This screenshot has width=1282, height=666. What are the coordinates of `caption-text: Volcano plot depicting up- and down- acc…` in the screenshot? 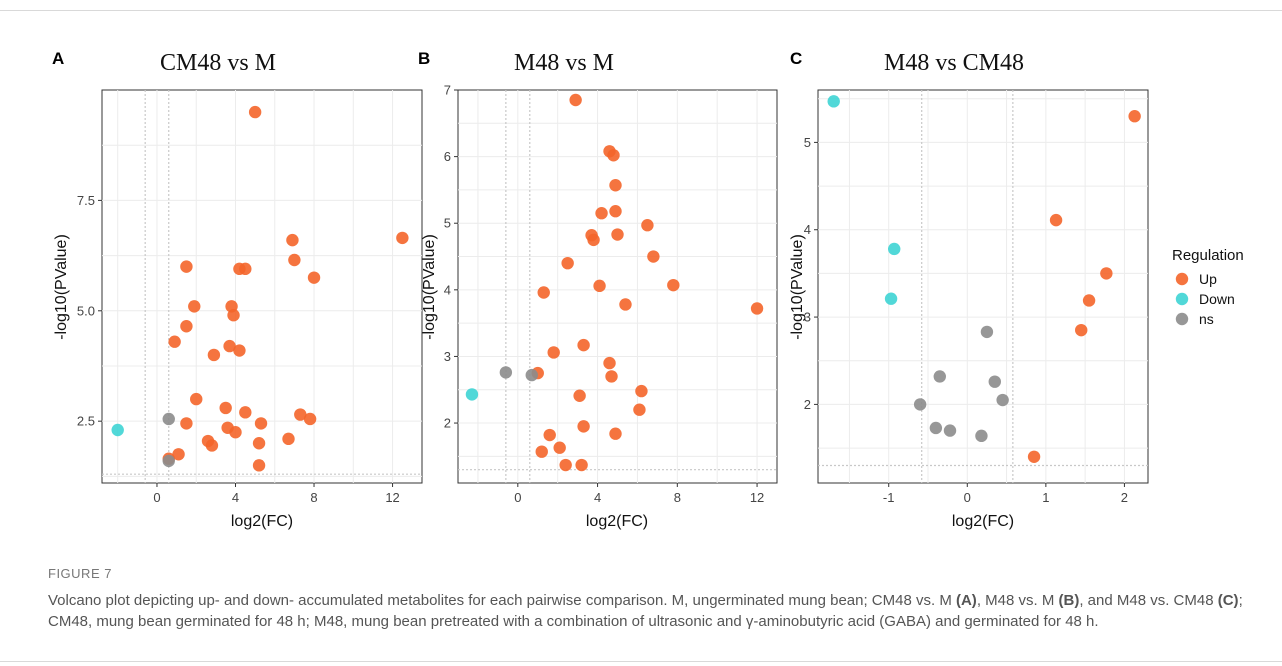 It's located at (502, 600).